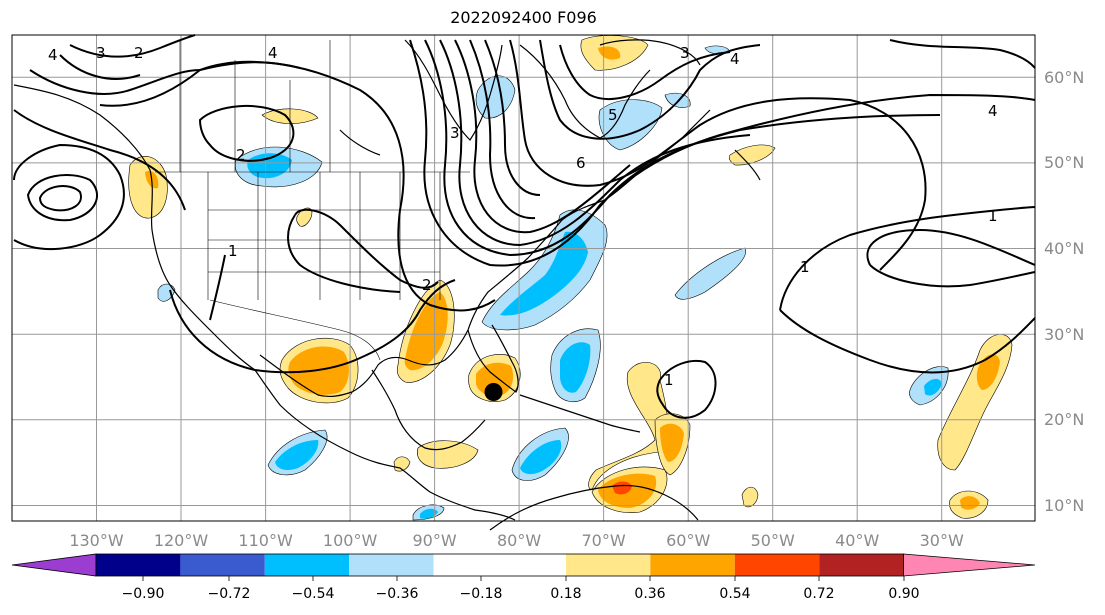  What do you see at coordinates (312, 200) in the screenshot?
I see `political-borders` at bounding box center [312, 200].